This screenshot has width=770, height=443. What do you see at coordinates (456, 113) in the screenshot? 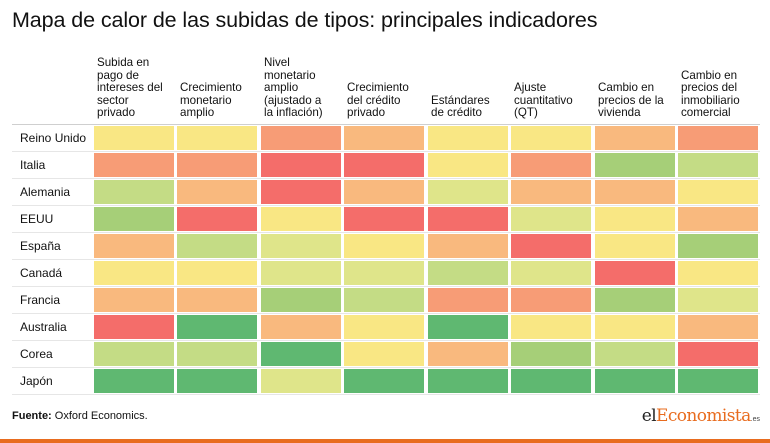
I see `column-header-line: de crédito` at bounding box center [456, 113].